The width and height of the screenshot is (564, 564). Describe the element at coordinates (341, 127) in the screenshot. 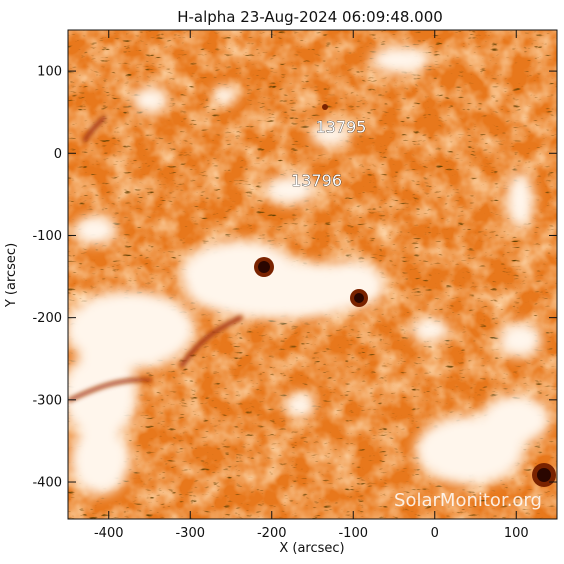

I see `region-label: 13795` at that location.